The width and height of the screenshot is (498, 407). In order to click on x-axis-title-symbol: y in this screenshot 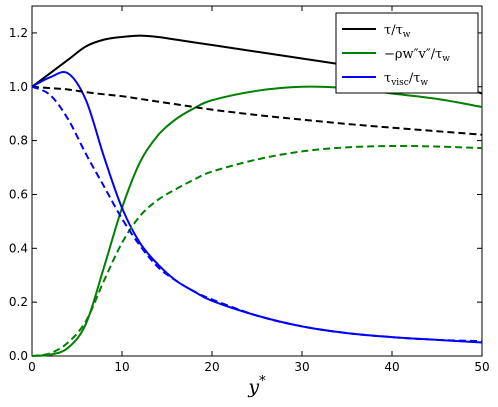, I will do `click(253, 387)`.